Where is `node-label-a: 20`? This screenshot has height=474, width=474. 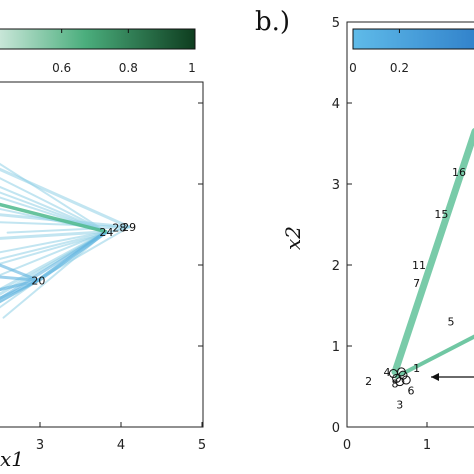 node-label-a: 20 is located at coordinates (38, 280).